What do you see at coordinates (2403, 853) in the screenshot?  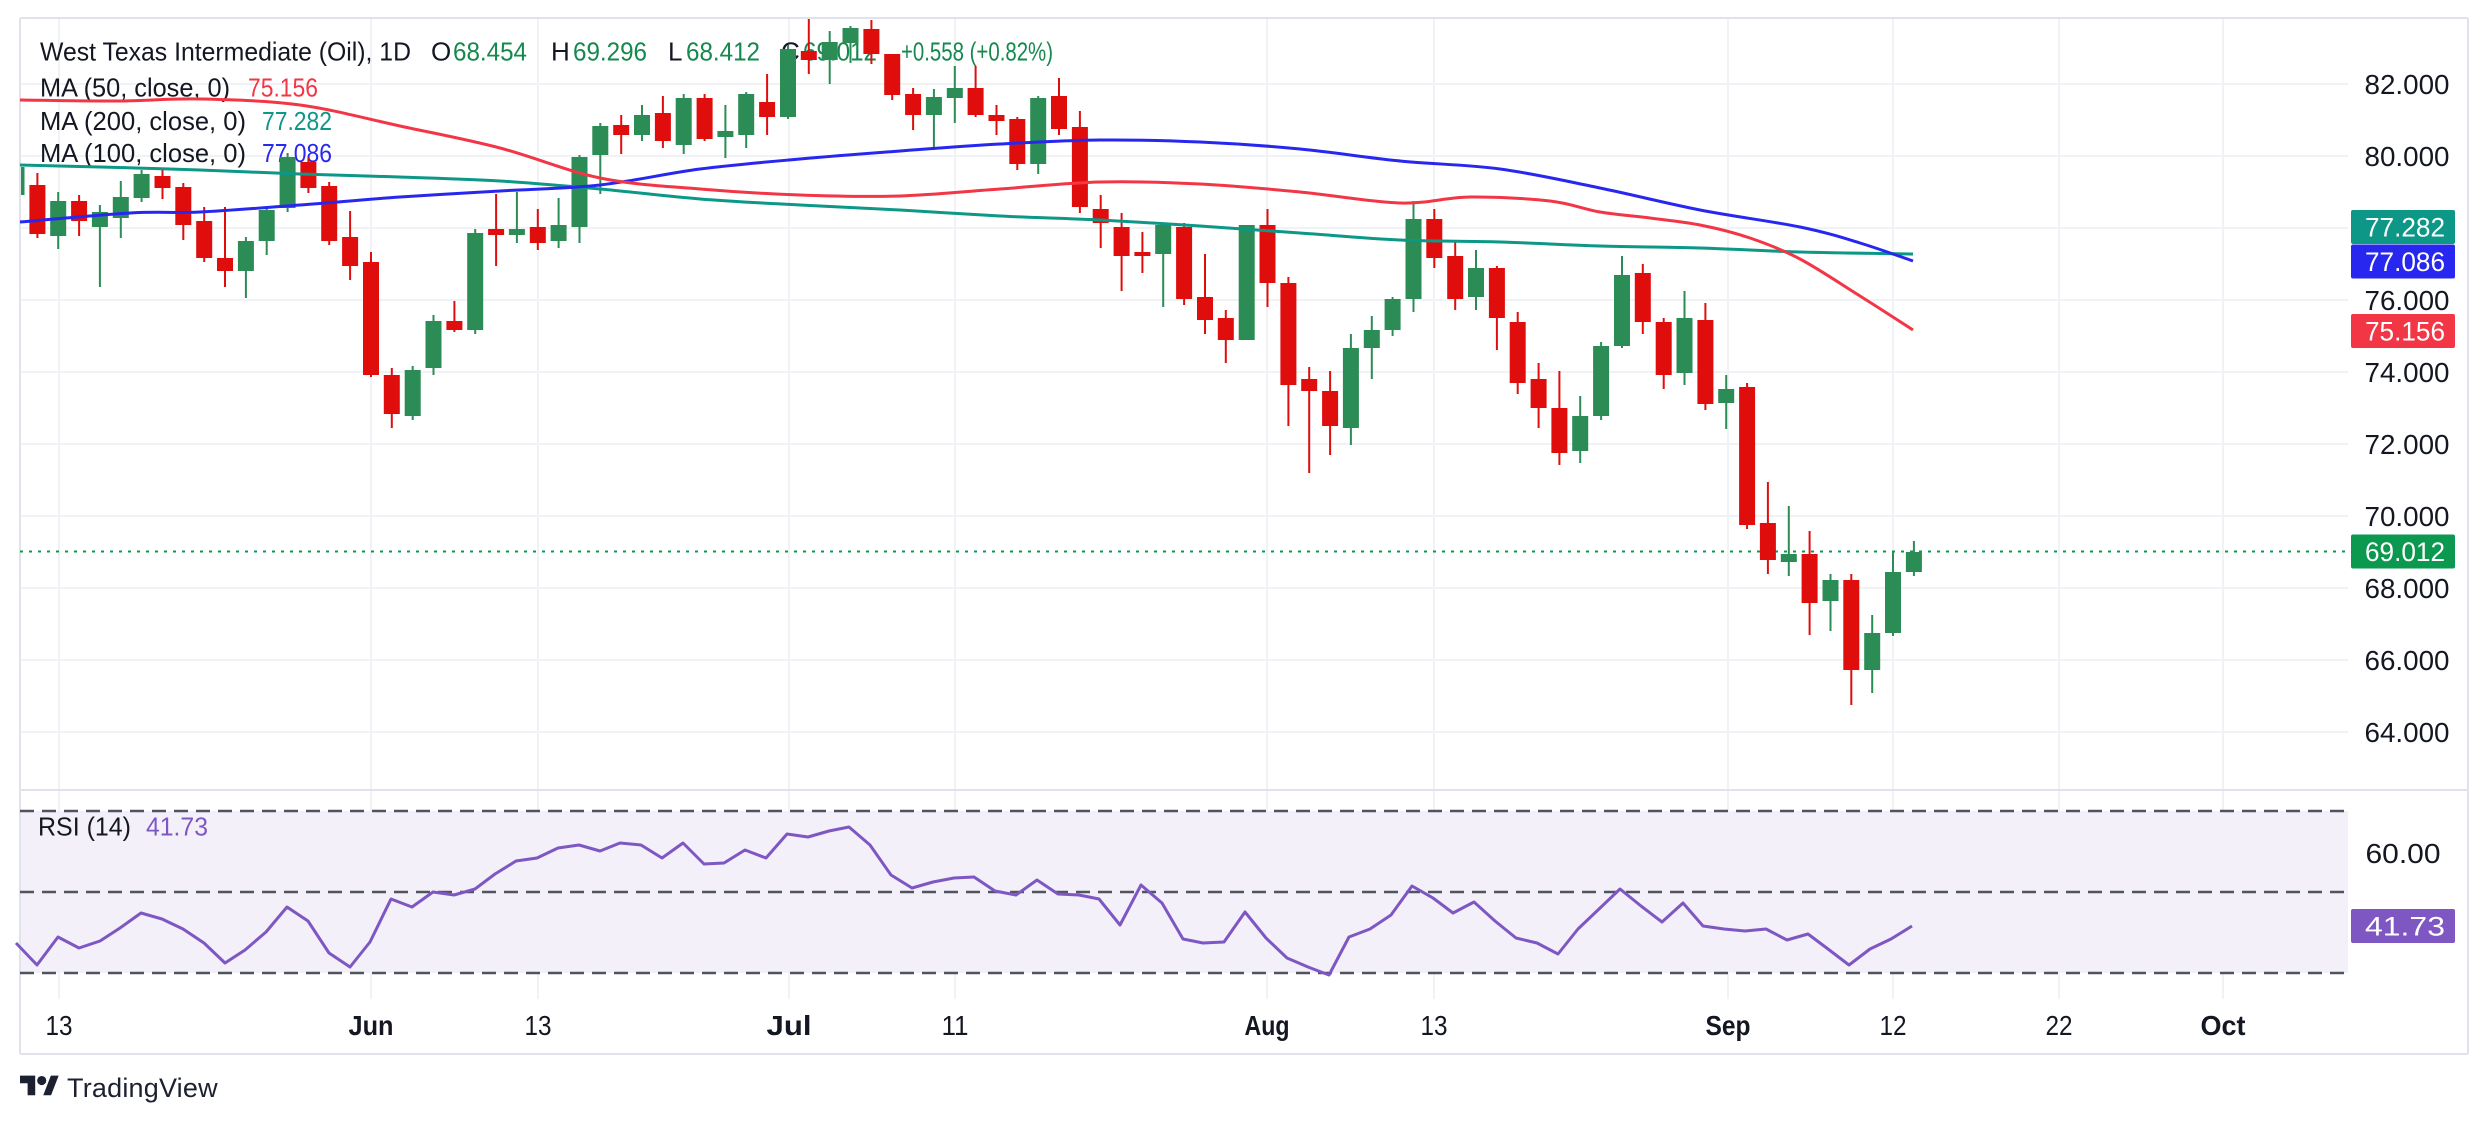 I see `svg-text: 60.00` at bounding box center [2403, 853].